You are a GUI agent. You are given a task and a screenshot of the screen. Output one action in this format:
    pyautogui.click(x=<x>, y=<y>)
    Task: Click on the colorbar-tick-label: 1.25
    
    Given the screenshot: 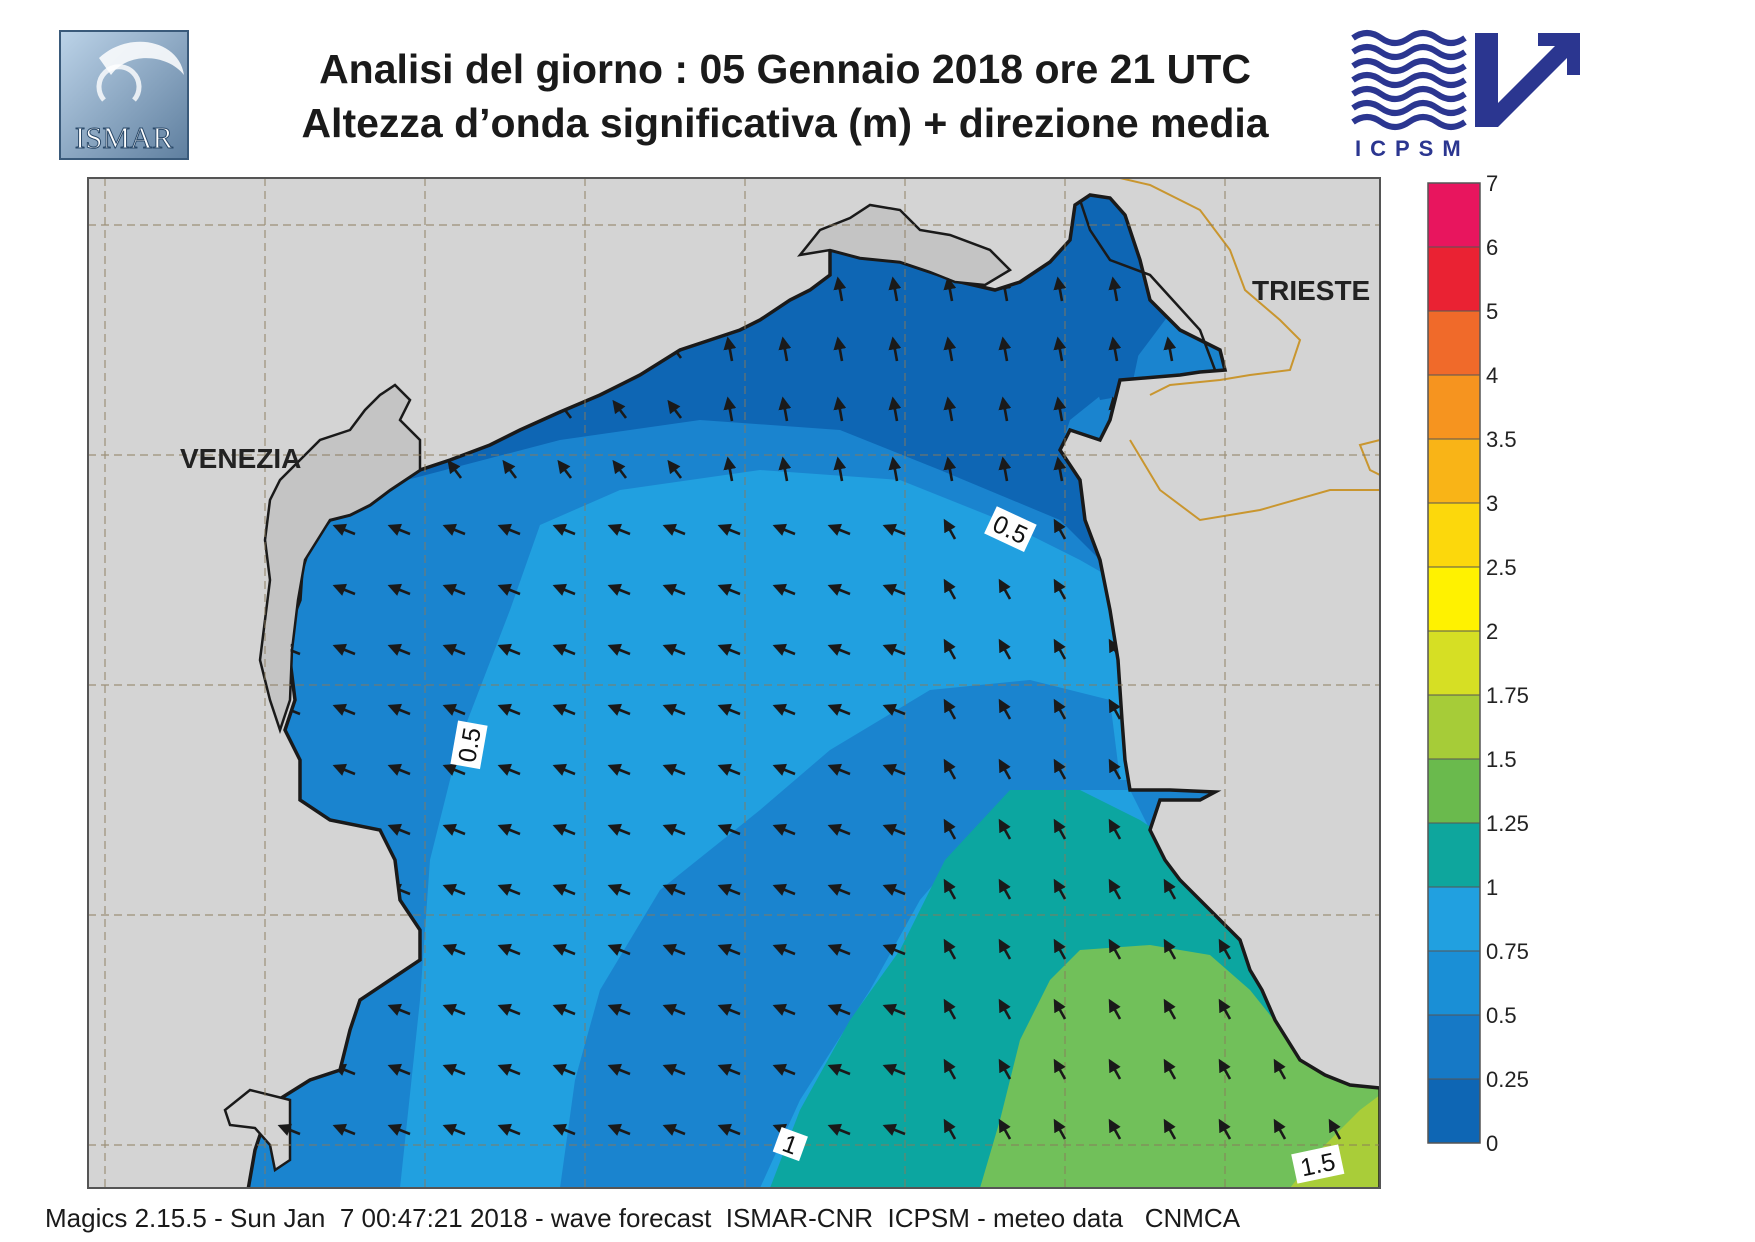 What is the action you would take?
    pyautogui.click(x=1507, y=823)
    